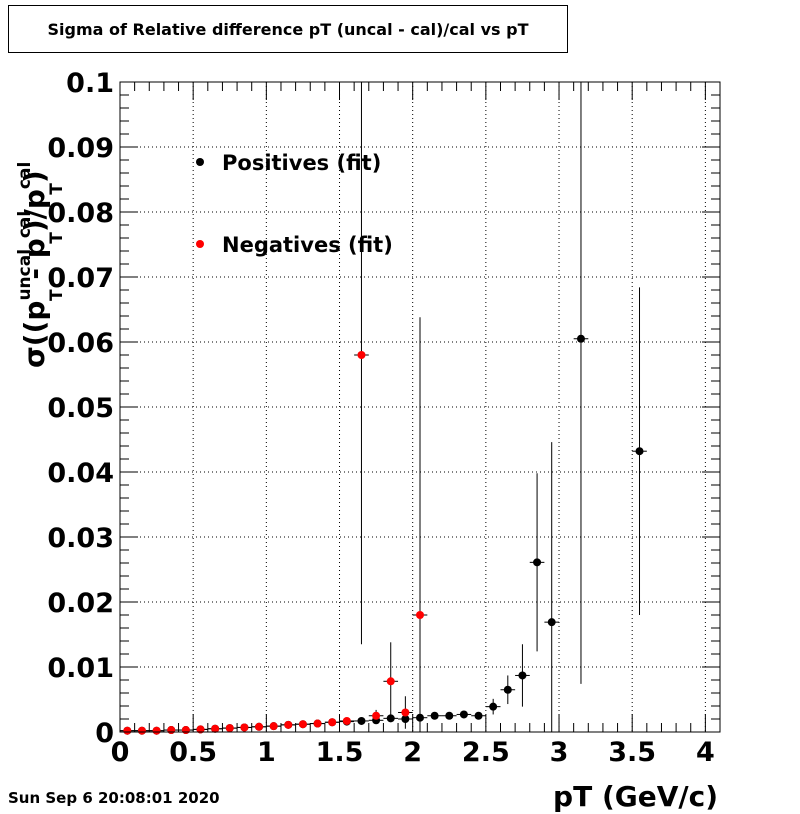  Describe the element at coordinates (80, 278) in the screenshot. I see `y-tick-label: 0.07` at that location.